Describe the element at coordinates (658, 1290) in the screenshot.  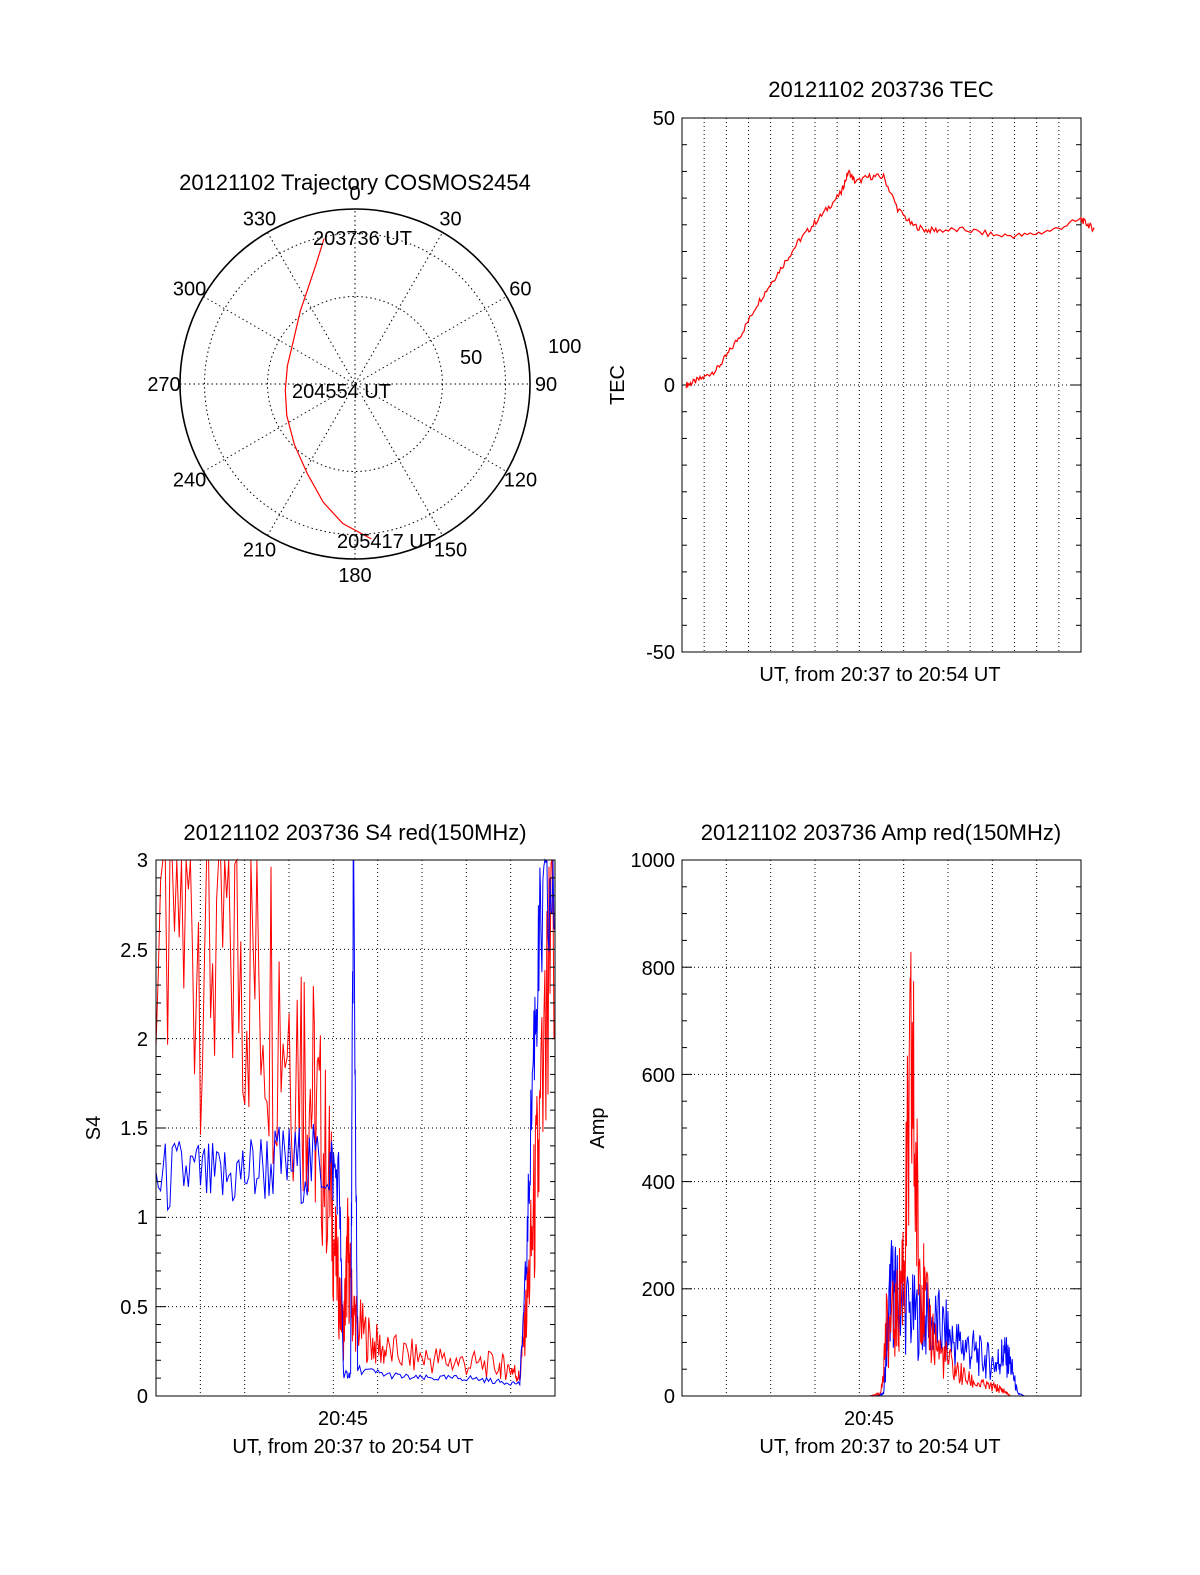
I see `amp-ytick-200: 200` at that location.